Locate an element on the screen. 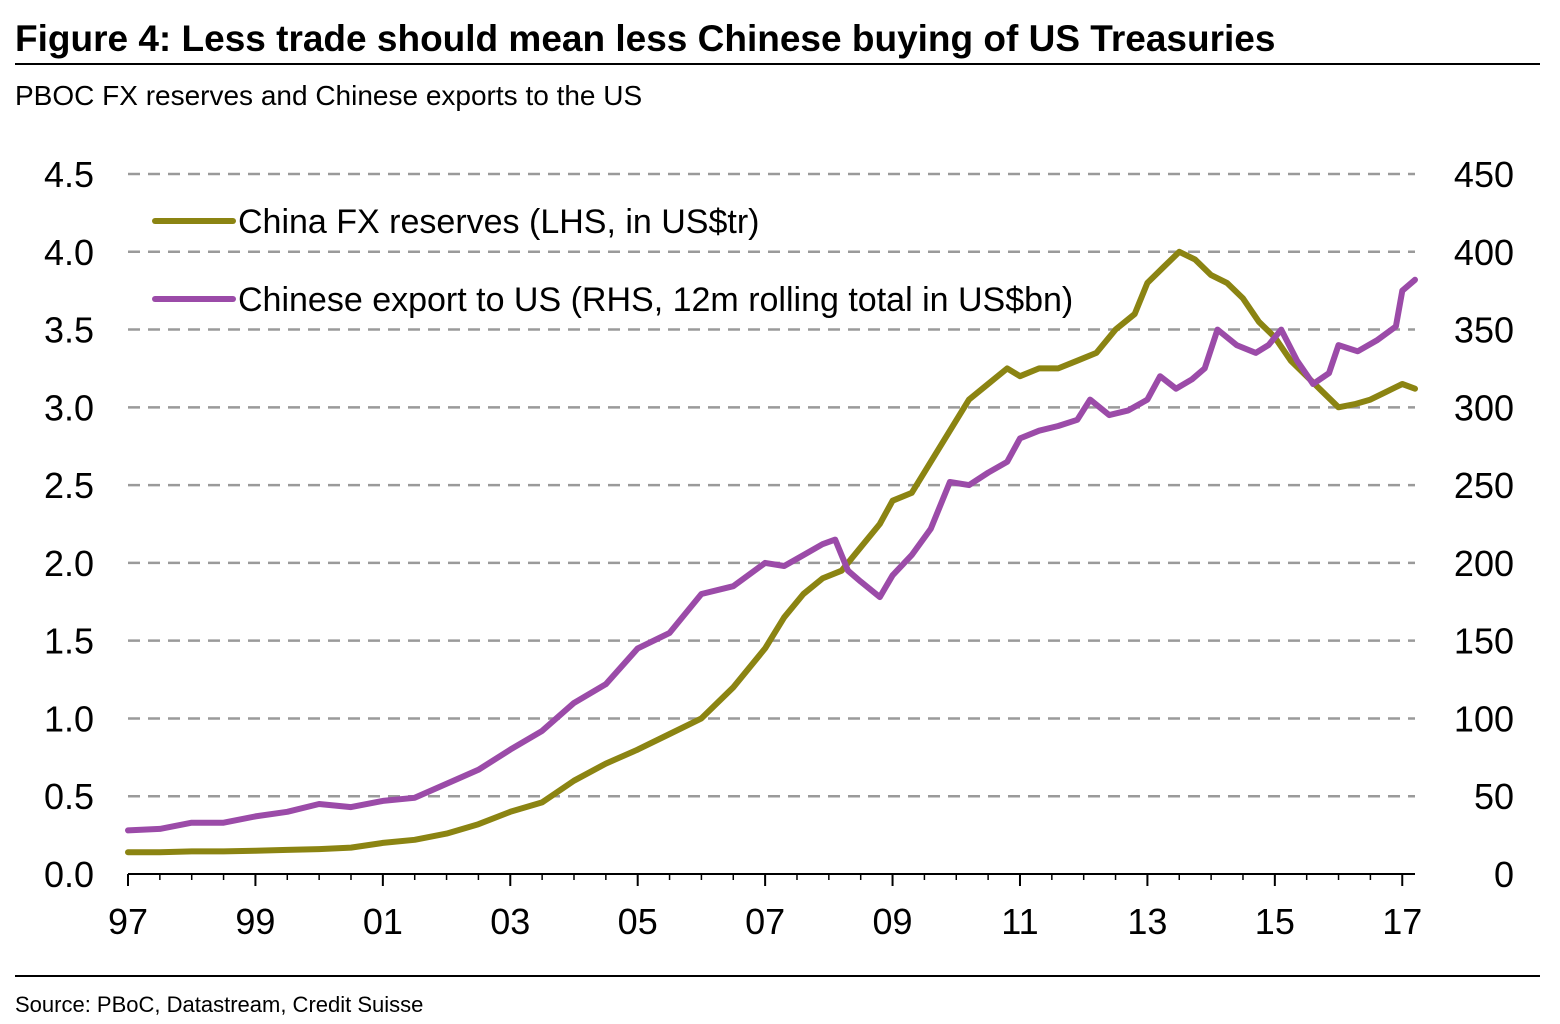  y-right-tick-label: 450 is located at coordinates (1484, 174).